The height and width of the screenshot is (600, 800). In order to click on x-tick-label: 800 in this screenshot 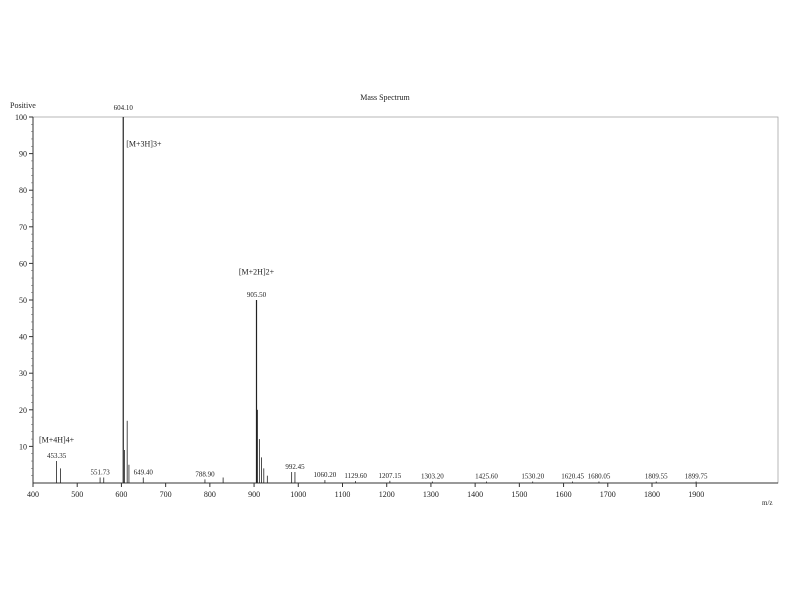, I will do `click(210, 494)`.